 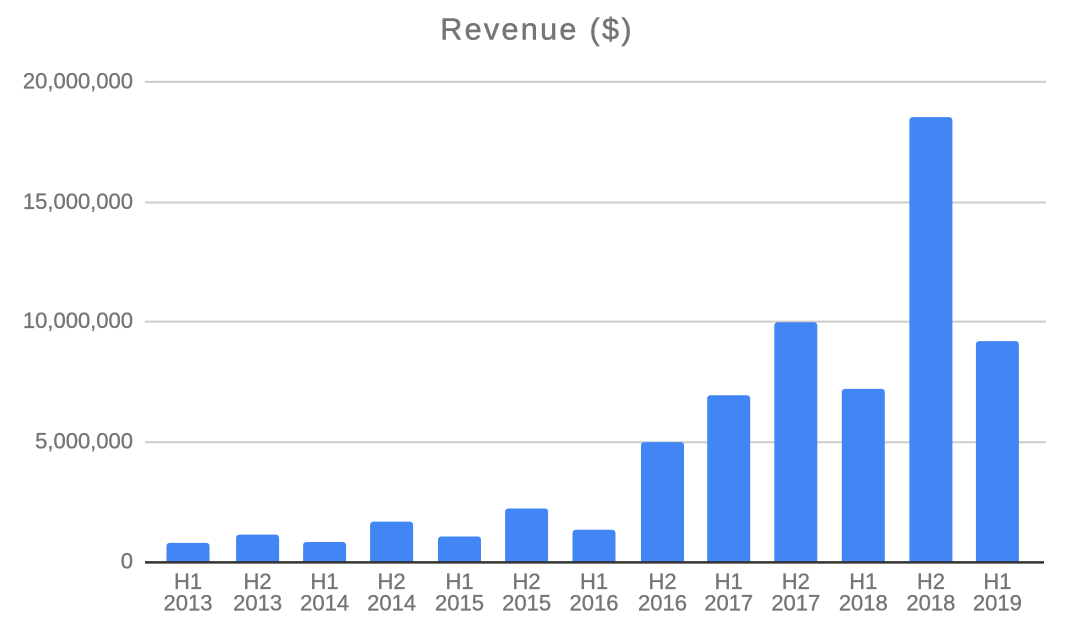 What do you see at coordinates (127, 560) in the screenshot?
I see `svg-text: 0` at bounding box center [127, 560].